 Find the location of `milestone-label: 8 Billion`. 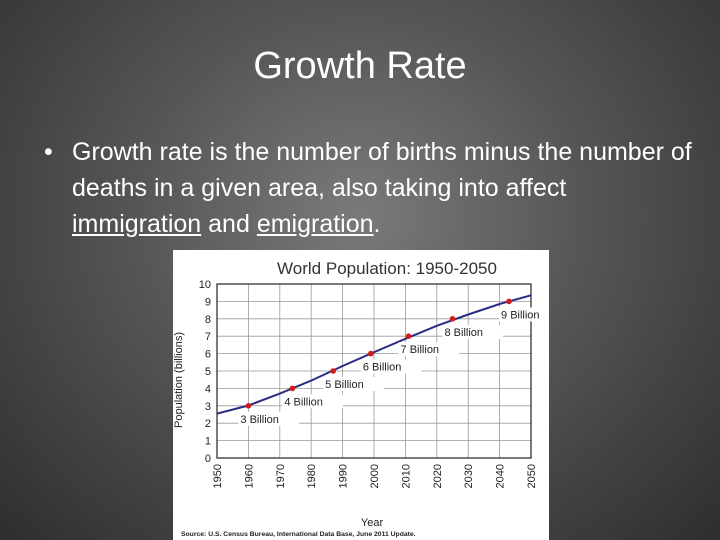

milestone-label: 8 Billion is located at coordinates (464, 333).